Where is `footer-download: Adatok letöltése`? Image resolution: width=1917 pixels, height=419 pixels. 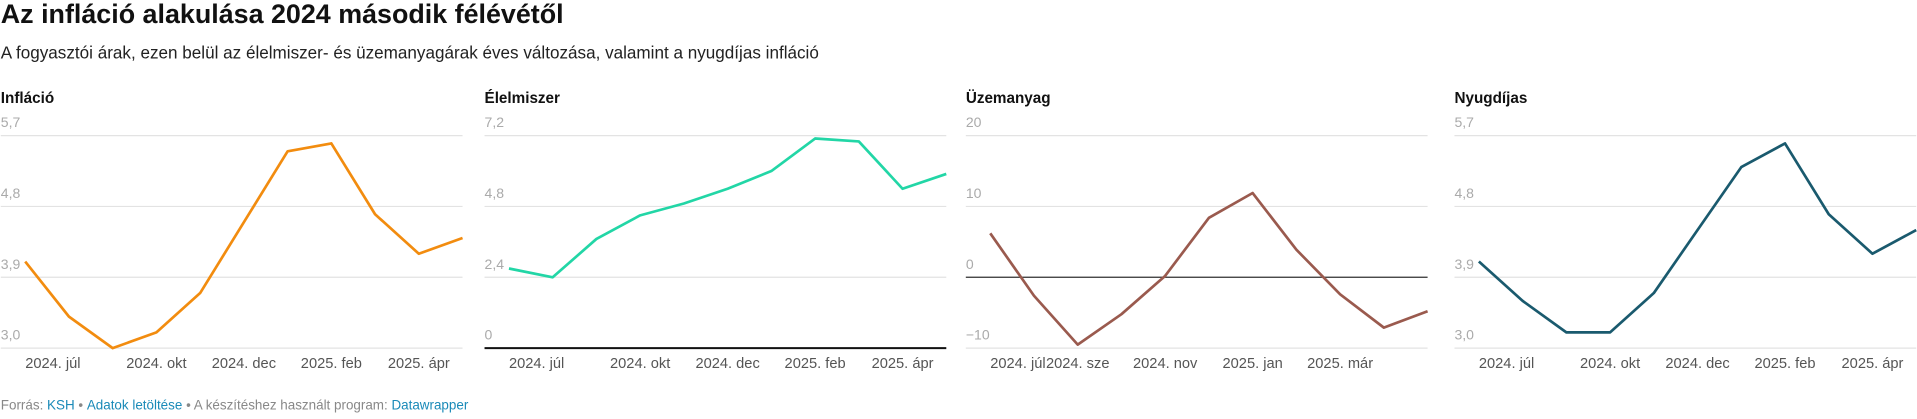
footer-download: Adatok letöltése is located at coordinates (135, 404).